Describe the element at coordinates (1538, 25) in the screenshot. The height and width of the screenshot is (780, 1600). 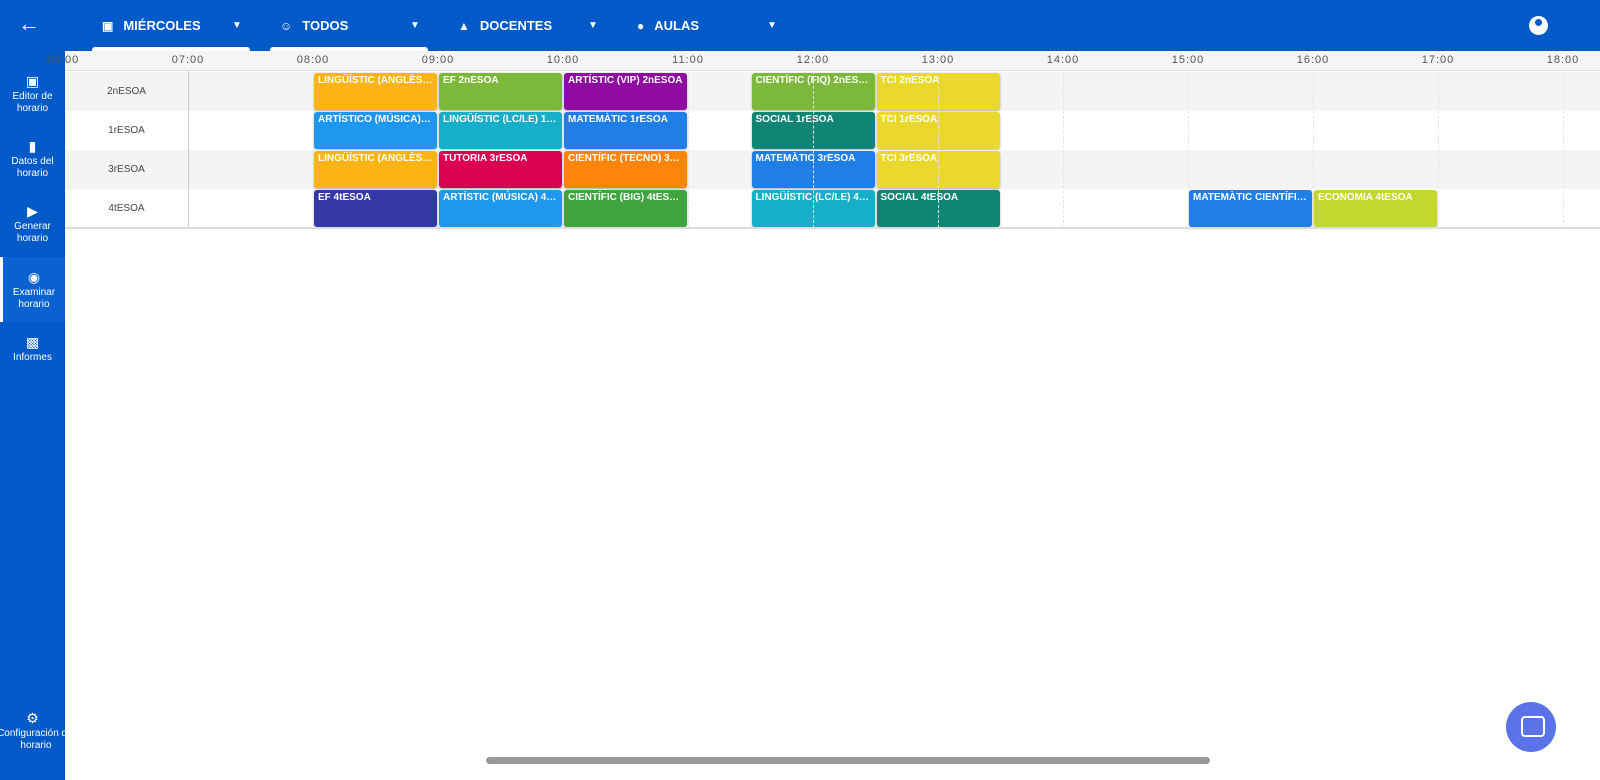
I see `account-circle-icon` at that location.